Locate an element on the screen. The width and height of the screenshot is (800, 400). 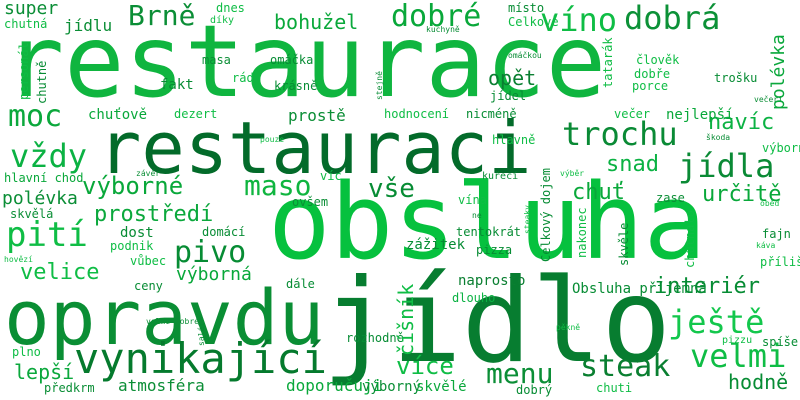
word-nicmene: hodnocení is located at coordinates (417, 114).